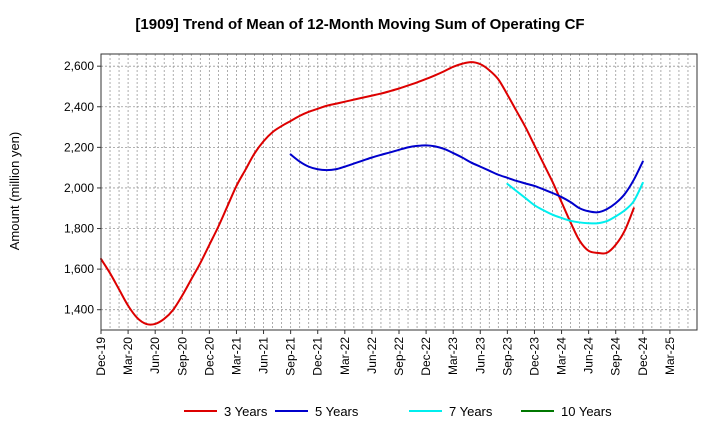  What do you see at coordinates (534, 356) in the screenshot?
I see `x-tick-label: Dec-23` at bounding box center [534, 356].